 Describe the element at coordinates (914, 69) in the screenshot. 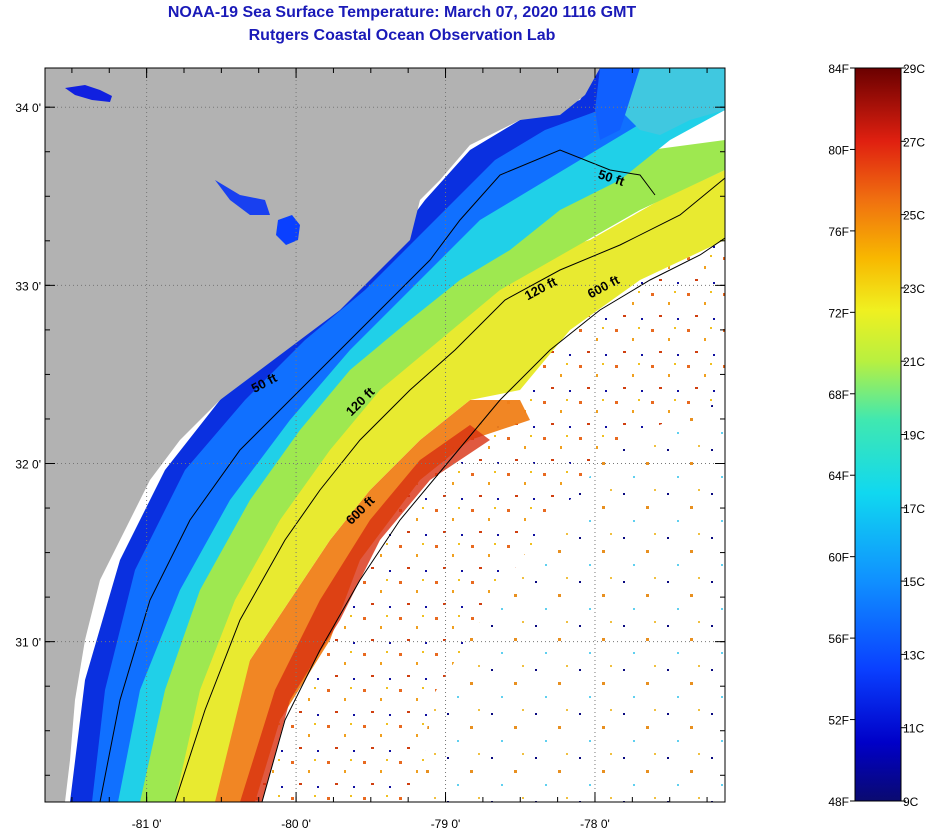

I see `colorbar-c-label: 29C` at that location.